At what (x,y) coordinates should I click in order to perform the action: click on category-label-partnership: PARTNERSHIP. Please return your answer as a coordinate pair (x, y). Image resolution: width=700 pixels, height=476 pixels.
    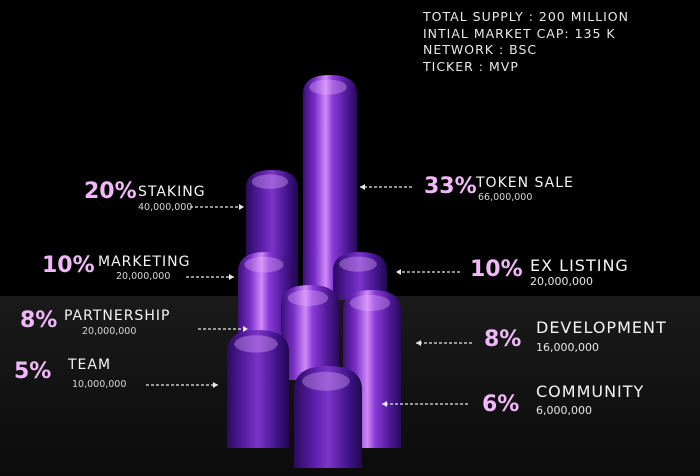
    Looking at the image, I should click on (117, 316).